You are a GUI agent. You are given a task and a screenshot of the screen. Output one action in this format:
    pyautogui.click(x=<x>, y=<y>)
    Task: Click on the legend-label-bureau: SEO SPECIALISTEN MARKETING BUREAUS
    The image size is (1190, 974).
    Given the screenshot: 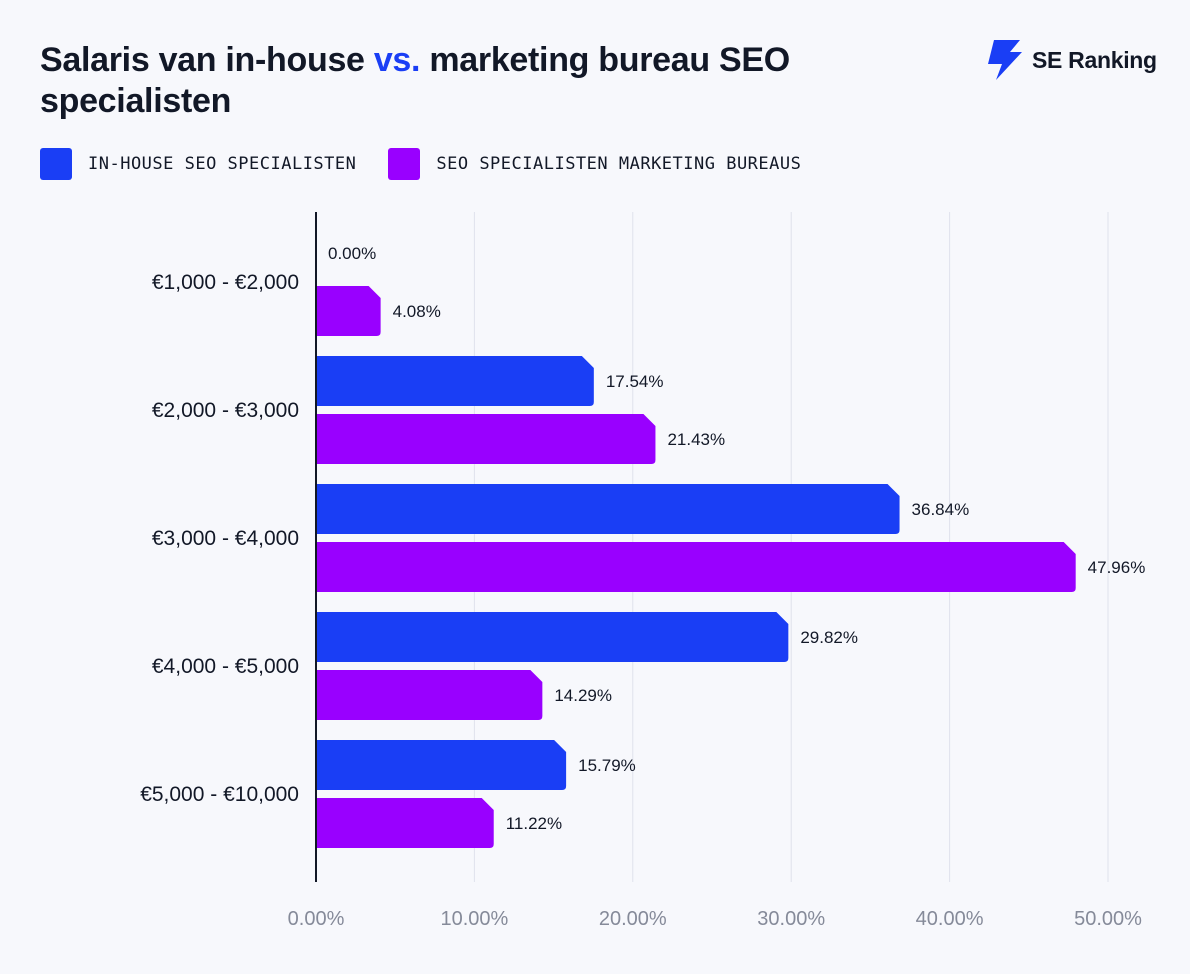 What is the action you would take?
    pyautogui.click(x=619, y=164)
    